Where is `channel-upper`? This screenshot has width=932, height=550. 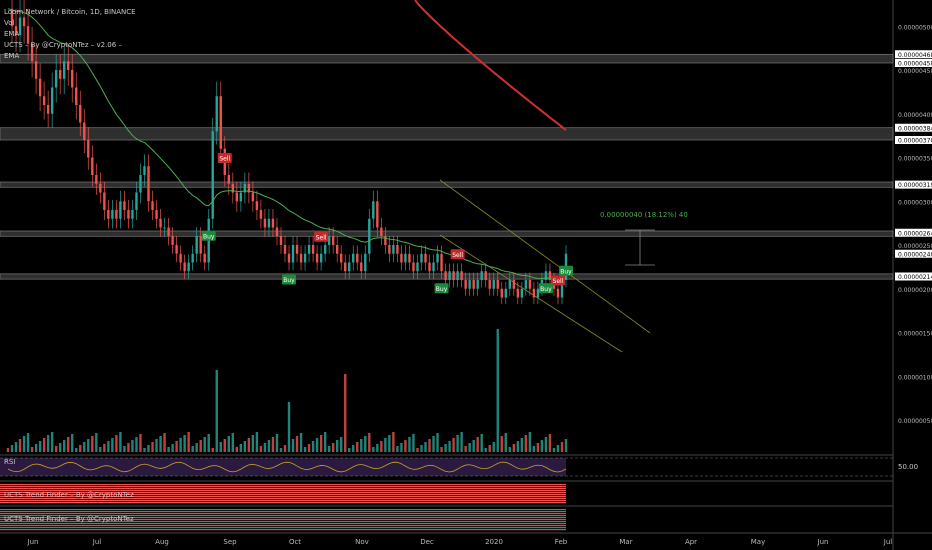
channel-upper is located at coordinates (545, 256).